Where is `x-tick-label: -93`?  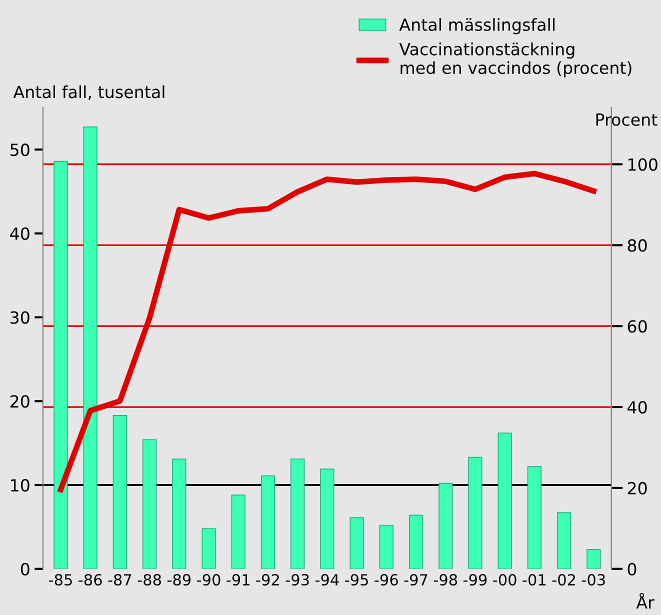 x-tick-label: -93 is located at coordinates (297, 580).